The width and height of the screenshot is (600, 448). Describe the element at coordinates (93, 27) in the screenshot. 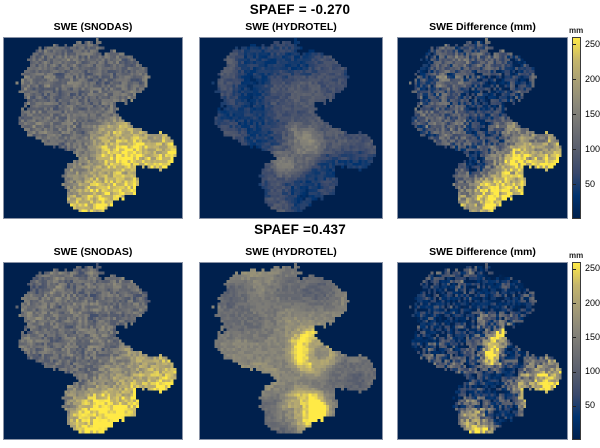

I see `panel-title-row1-snodas: SWE (SNODAS)` at that location.